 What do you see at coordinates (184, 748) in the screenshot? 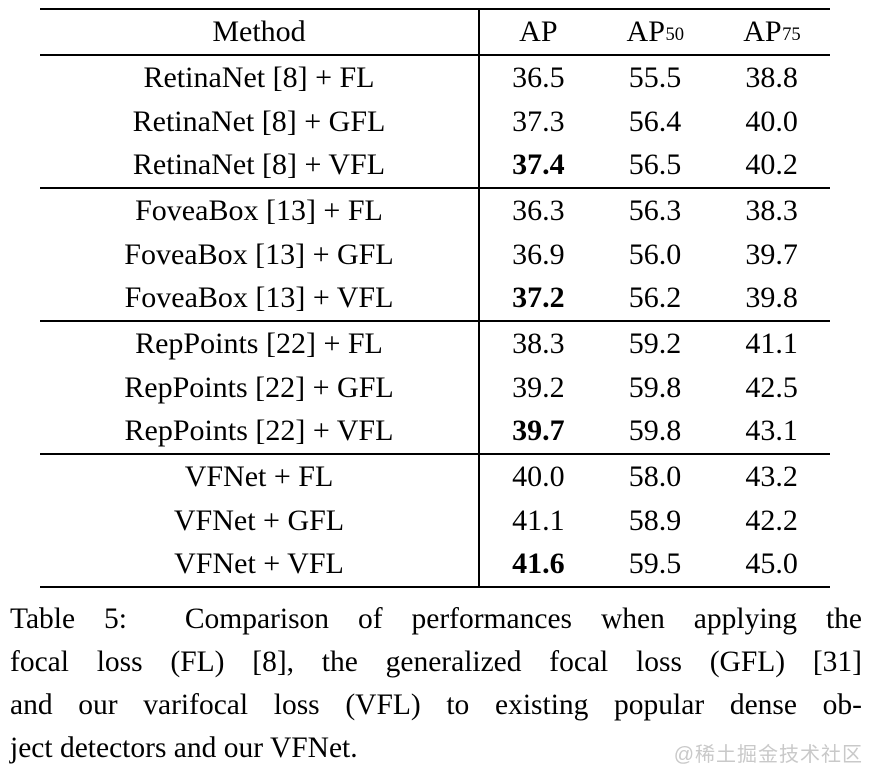
I see `caption-line: ject detectors and our VFNet.` at bounding box center [184, 748].